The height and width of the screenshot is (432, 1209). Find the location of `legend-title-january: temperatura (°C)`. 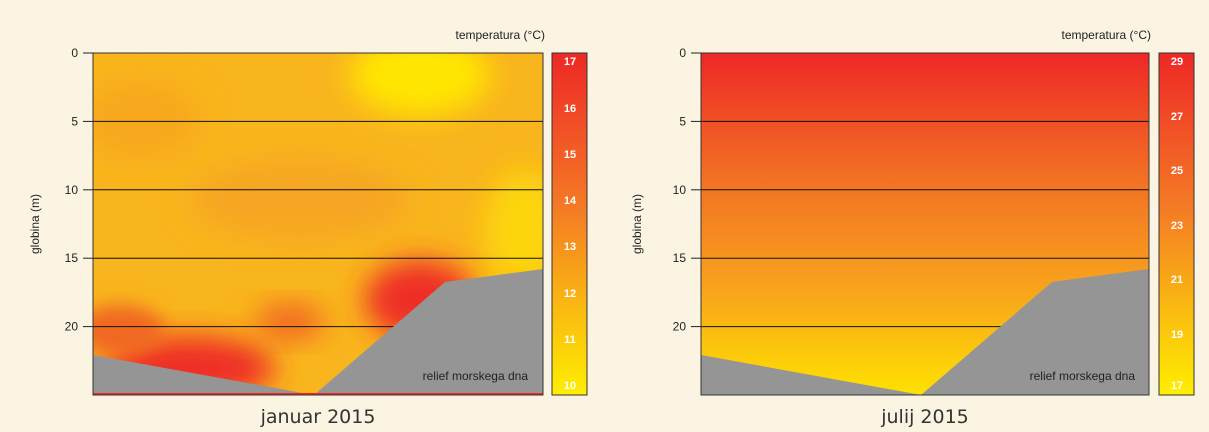

legend-title-january: temperatura (°C) is located at coordinates (501, 35).